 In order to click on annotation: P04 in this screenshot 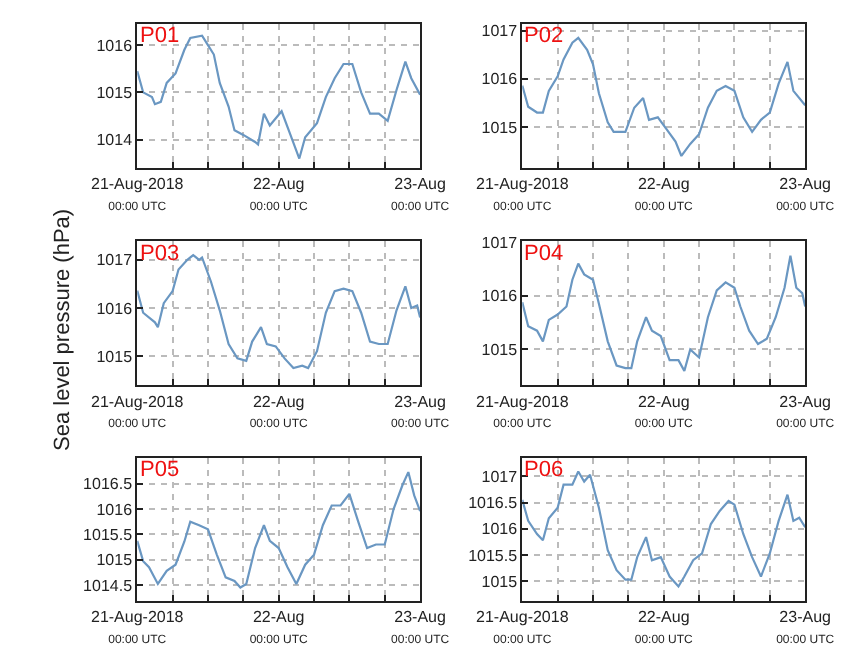, I will do `click(544, 254)`.